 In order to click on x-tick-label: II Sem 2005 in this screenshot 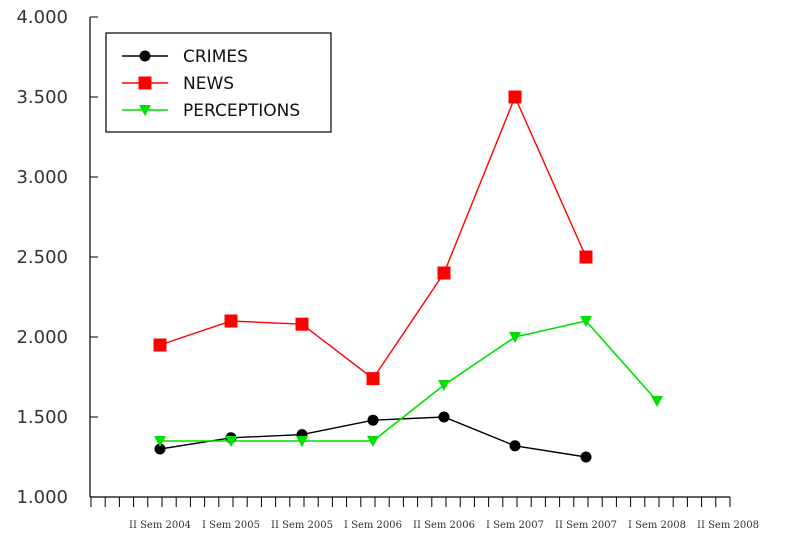, I will do `click(302, 525)`.